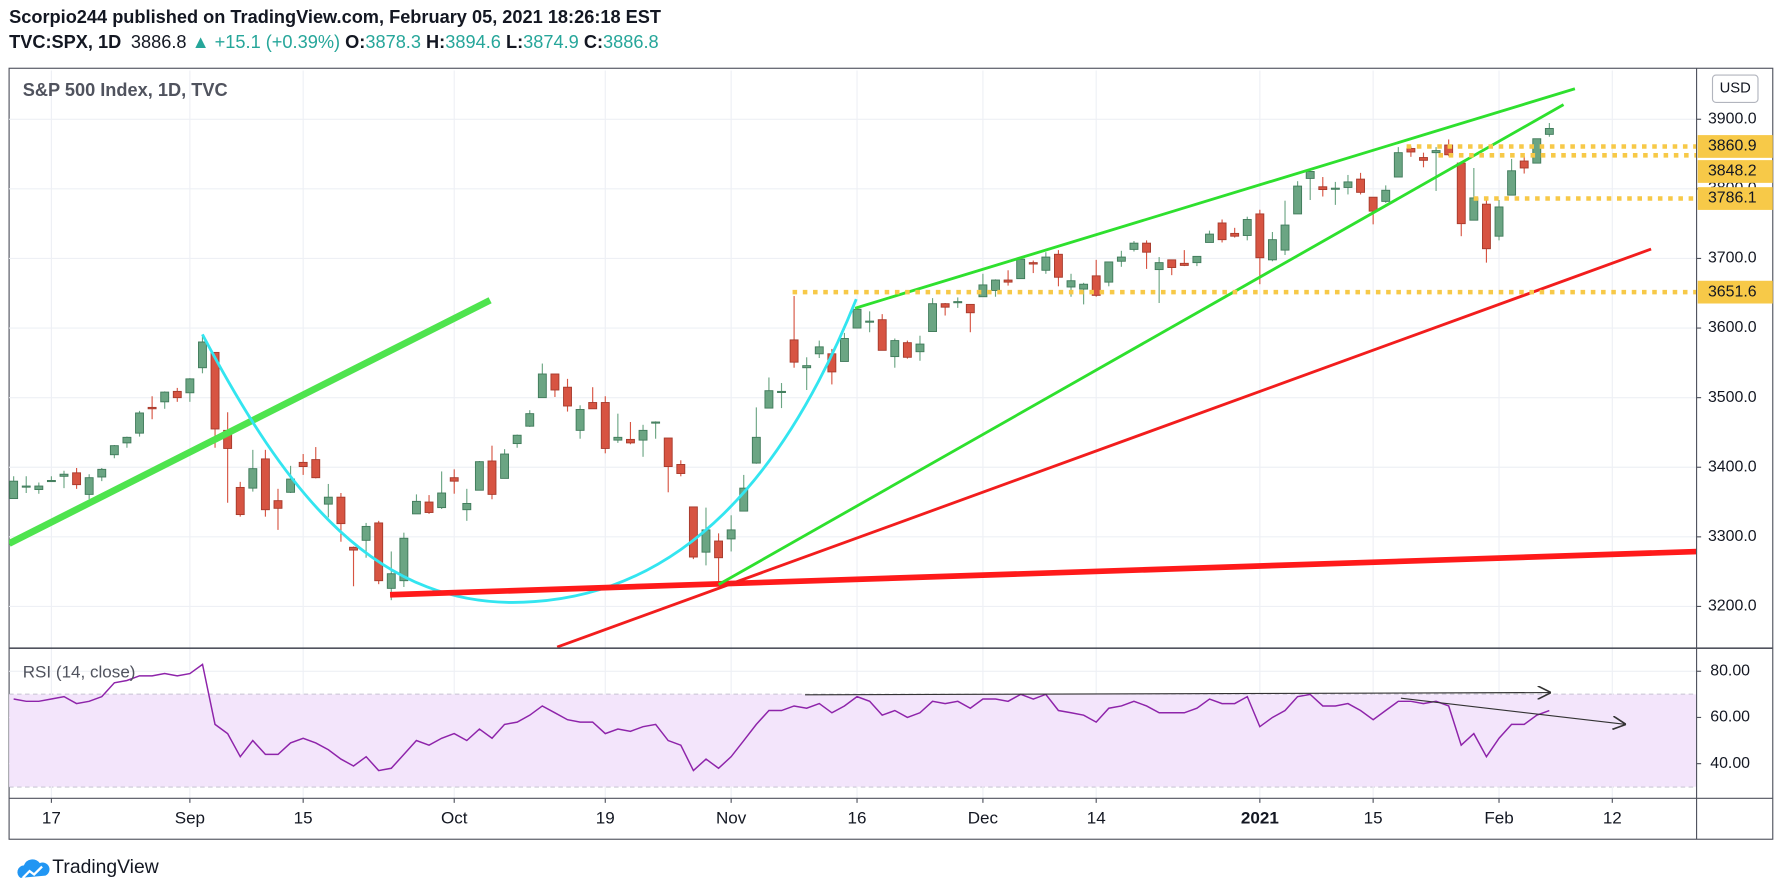  What do you see at coordinates (1732, 118) in the screenshot?
I see `y-tick-label: 3900.0` at bounding box center [1732, 118].